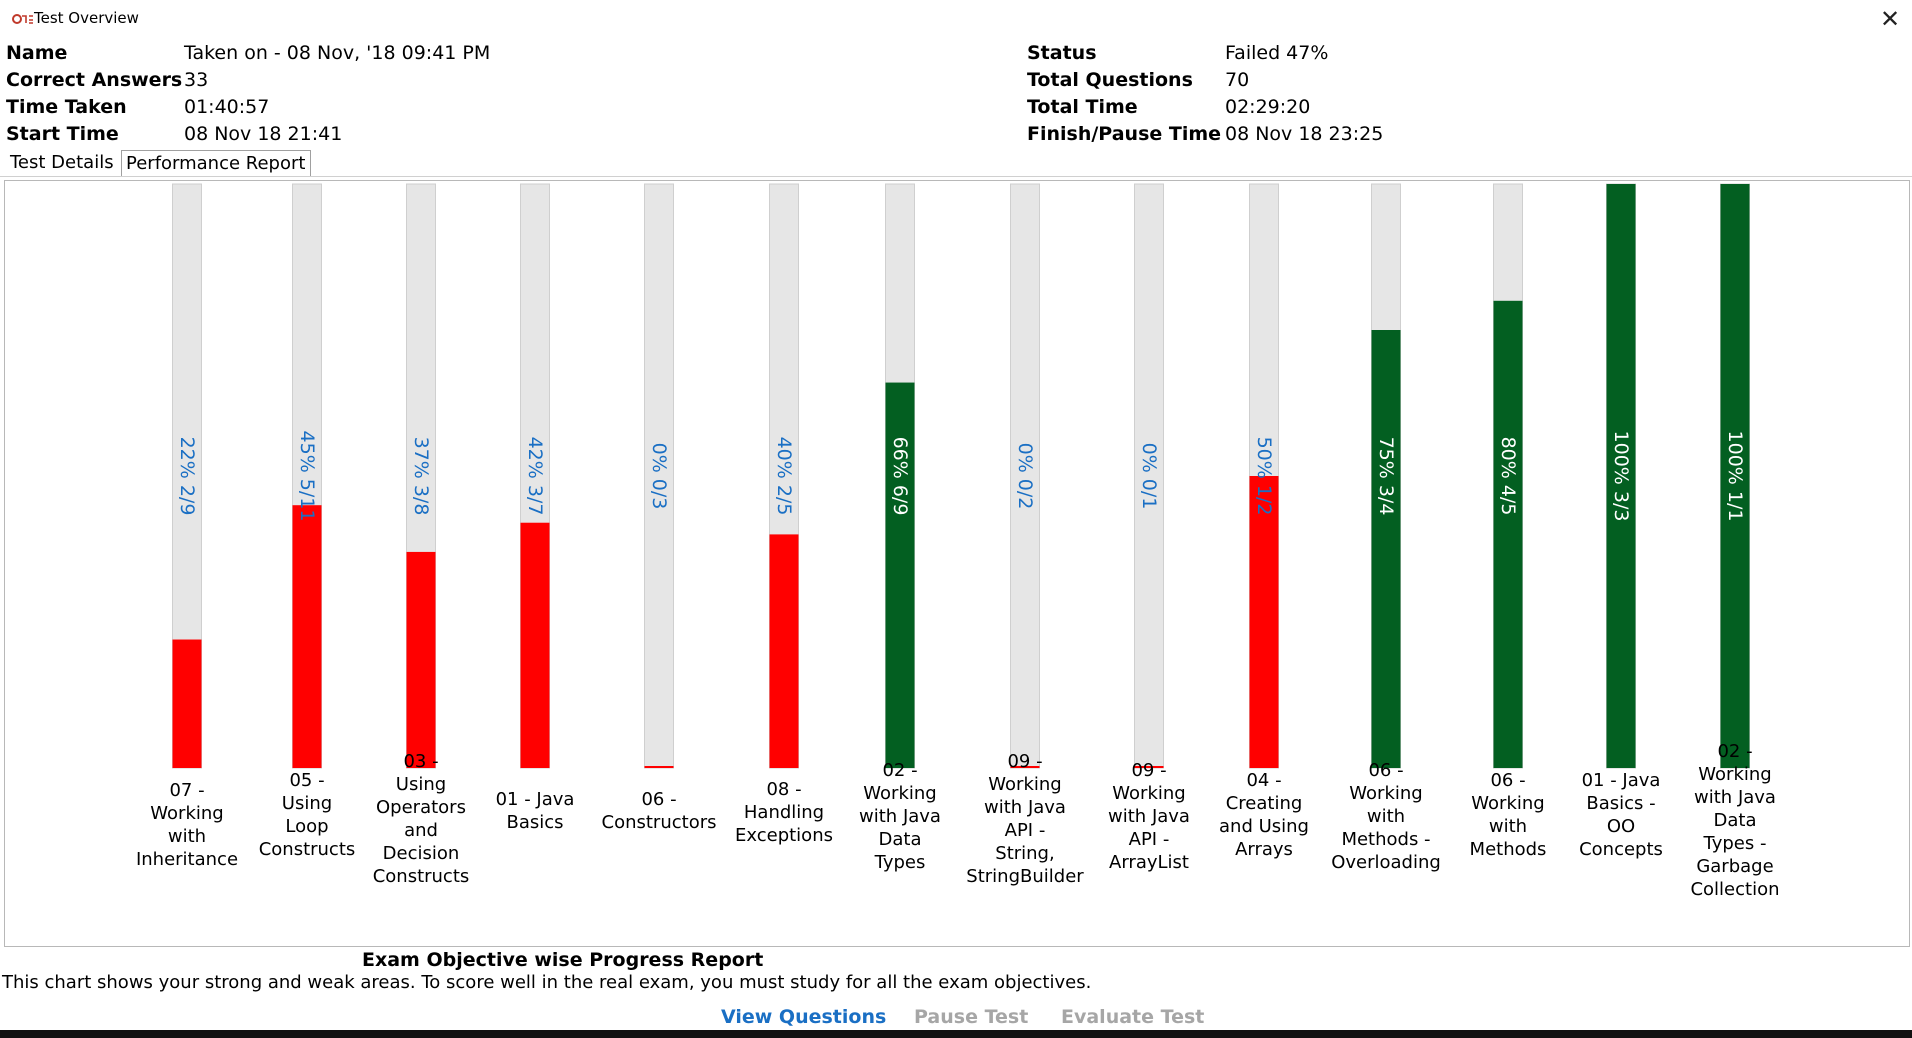  I want to click on evaluate-test-button: Evaluate Test, so click(1133, 1017).